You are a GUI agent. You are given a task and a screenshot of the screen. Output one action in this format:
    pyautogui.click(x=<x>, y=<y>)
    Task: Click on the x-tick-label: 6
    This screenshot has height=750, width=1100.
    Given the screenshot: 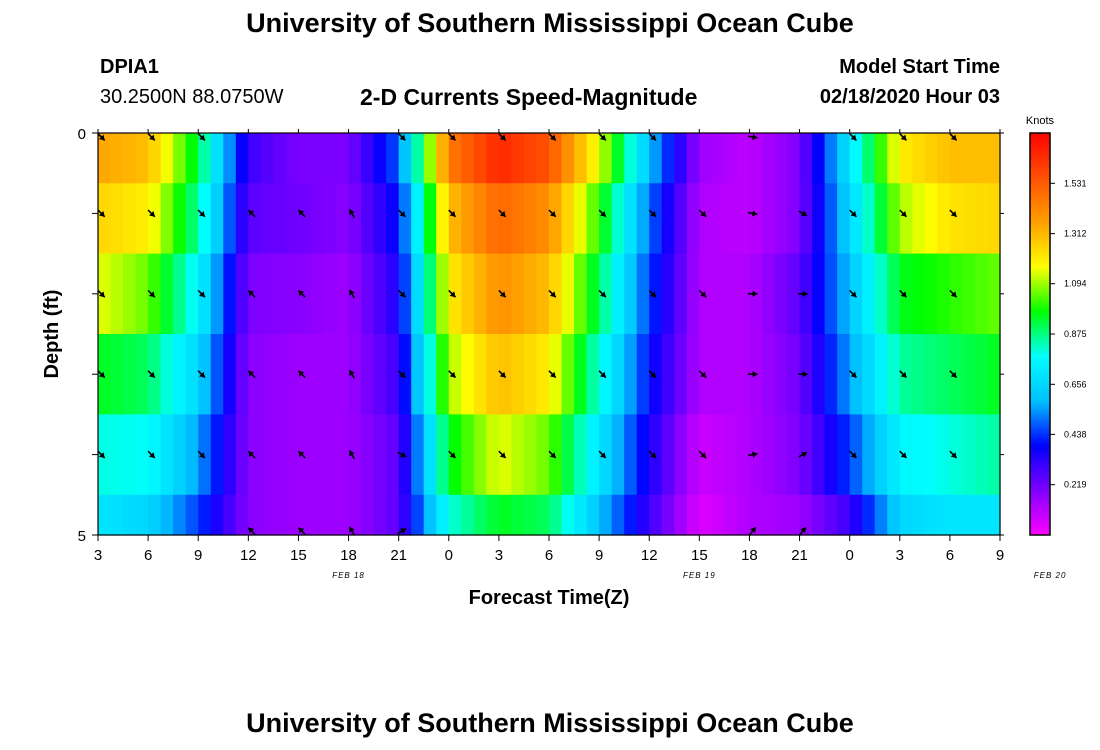 What is the action you would take?
    pyautogui.click(x=148, y=555)
    